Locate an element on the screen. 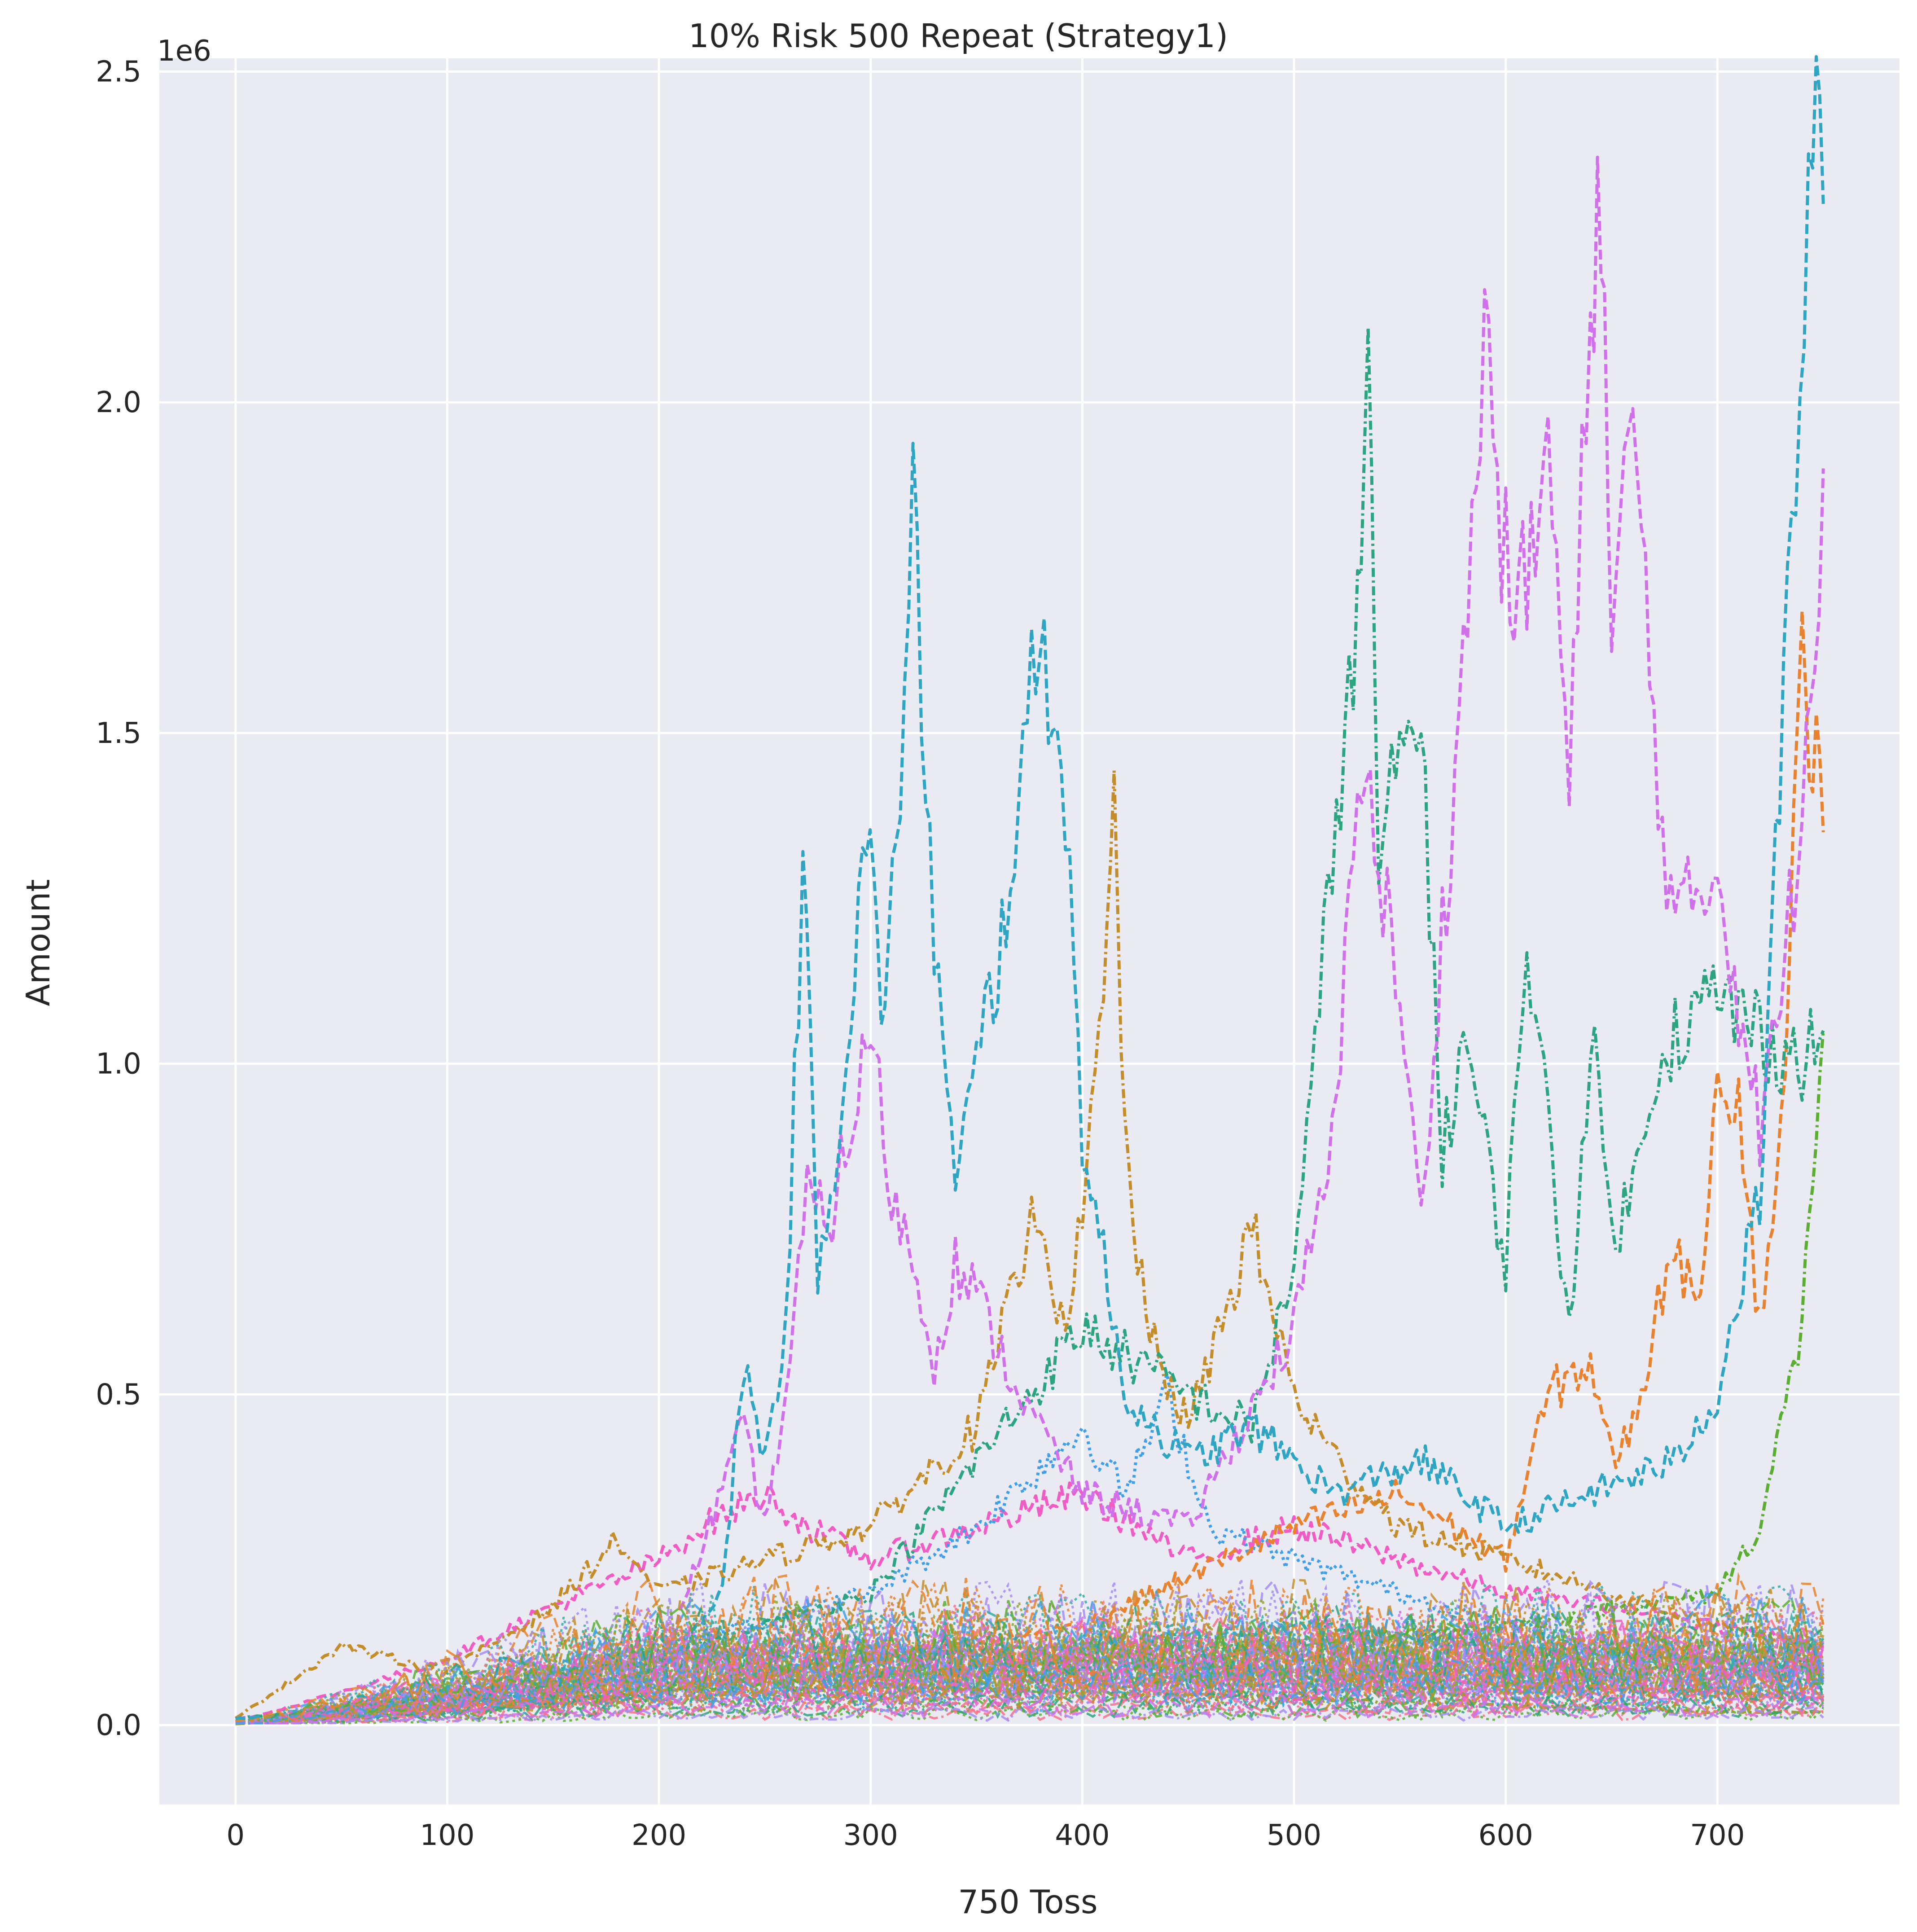  chart-title: 10% Risk 500 Repeat (Strategy1) is located at coordinates (958, 36).